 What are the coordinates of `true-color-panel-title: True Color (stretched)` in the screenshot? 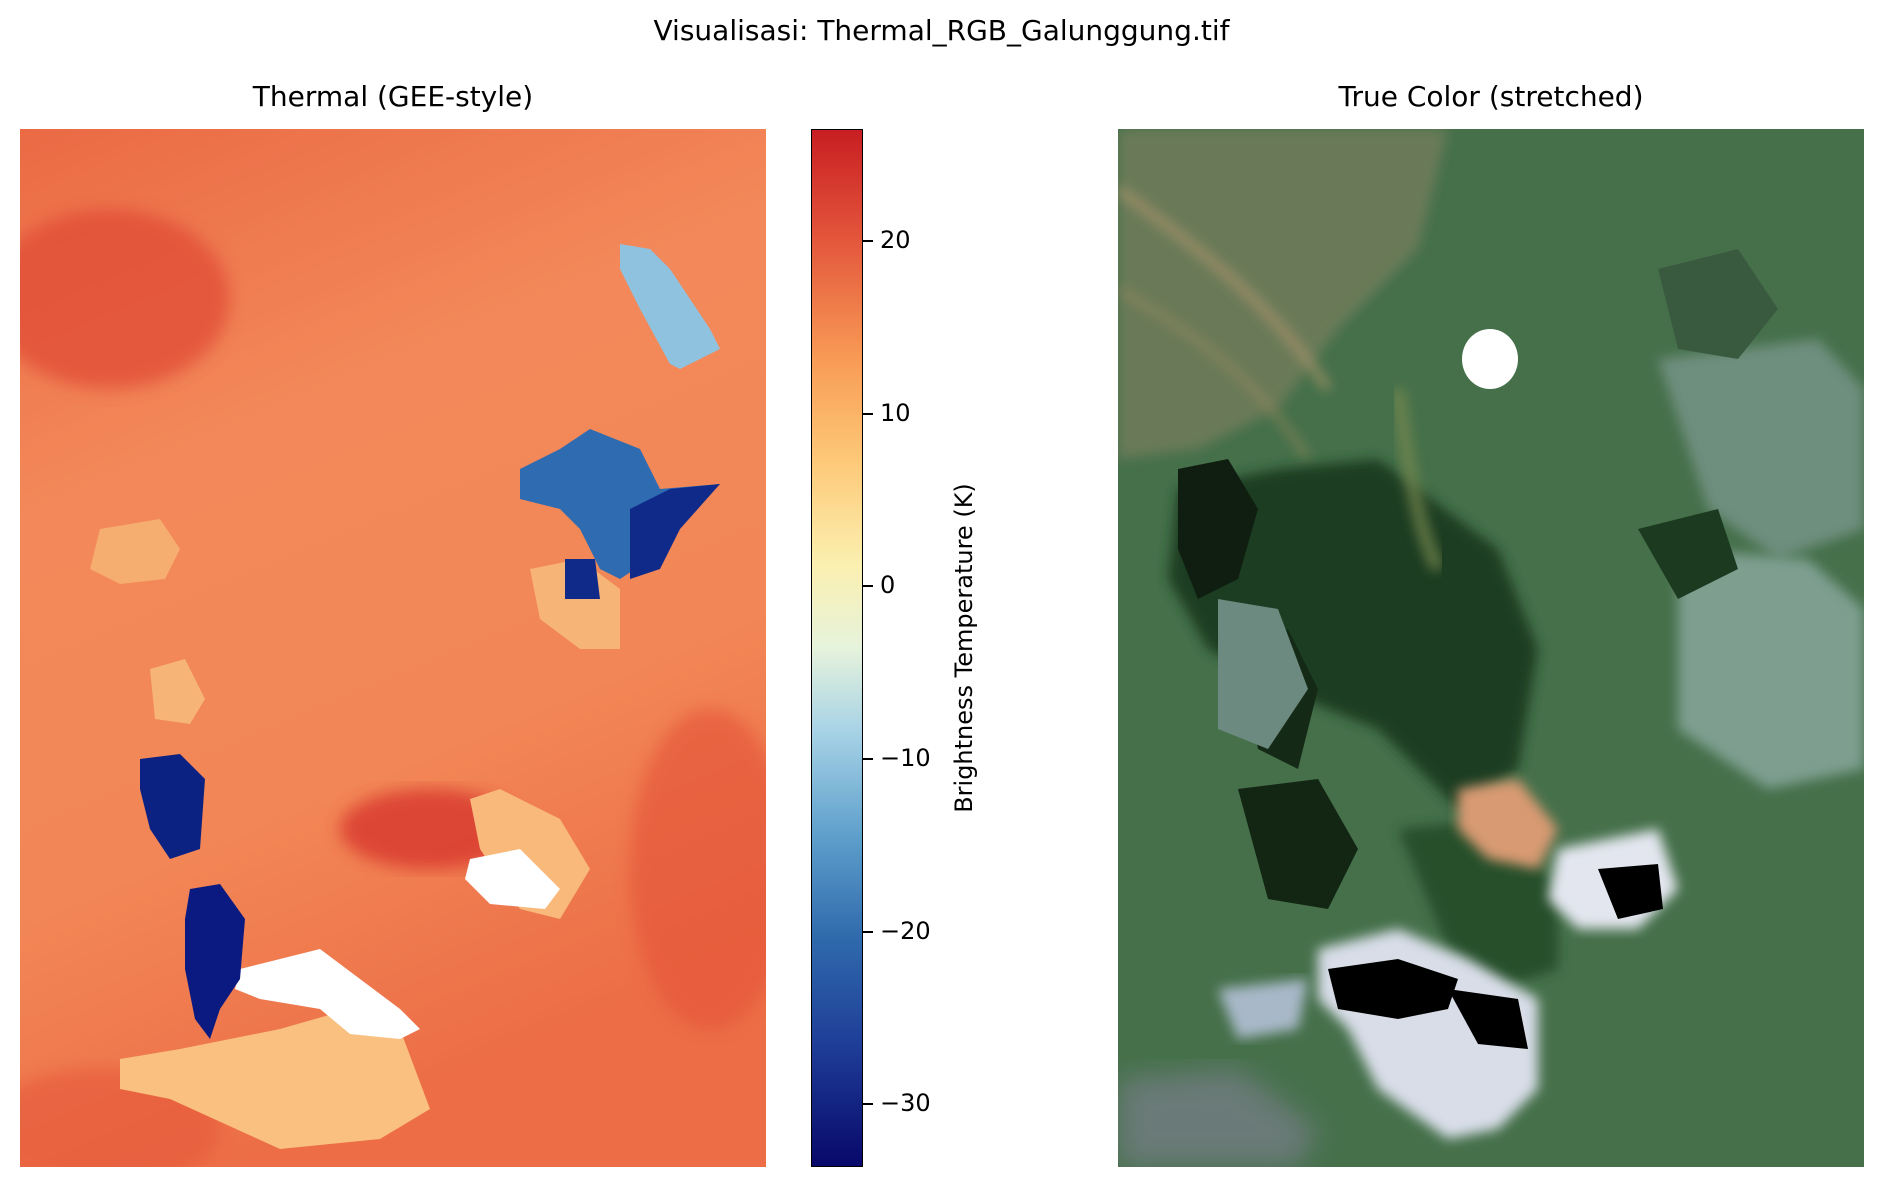 It's located at (1491, 96).